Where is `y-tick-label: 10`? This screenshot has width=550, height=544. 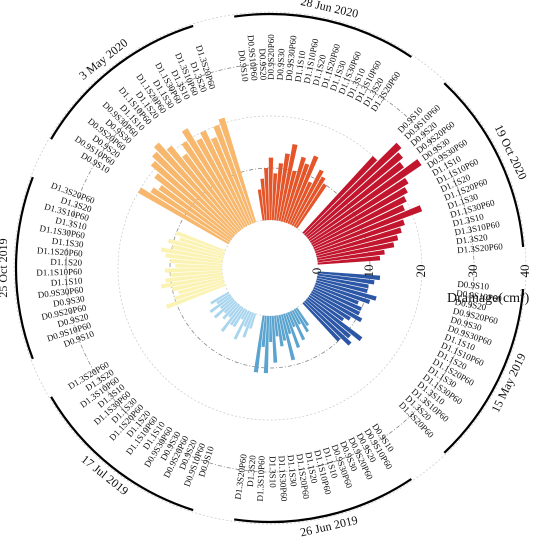
y-tick-label: 10 is located at coordinates (368, 271).